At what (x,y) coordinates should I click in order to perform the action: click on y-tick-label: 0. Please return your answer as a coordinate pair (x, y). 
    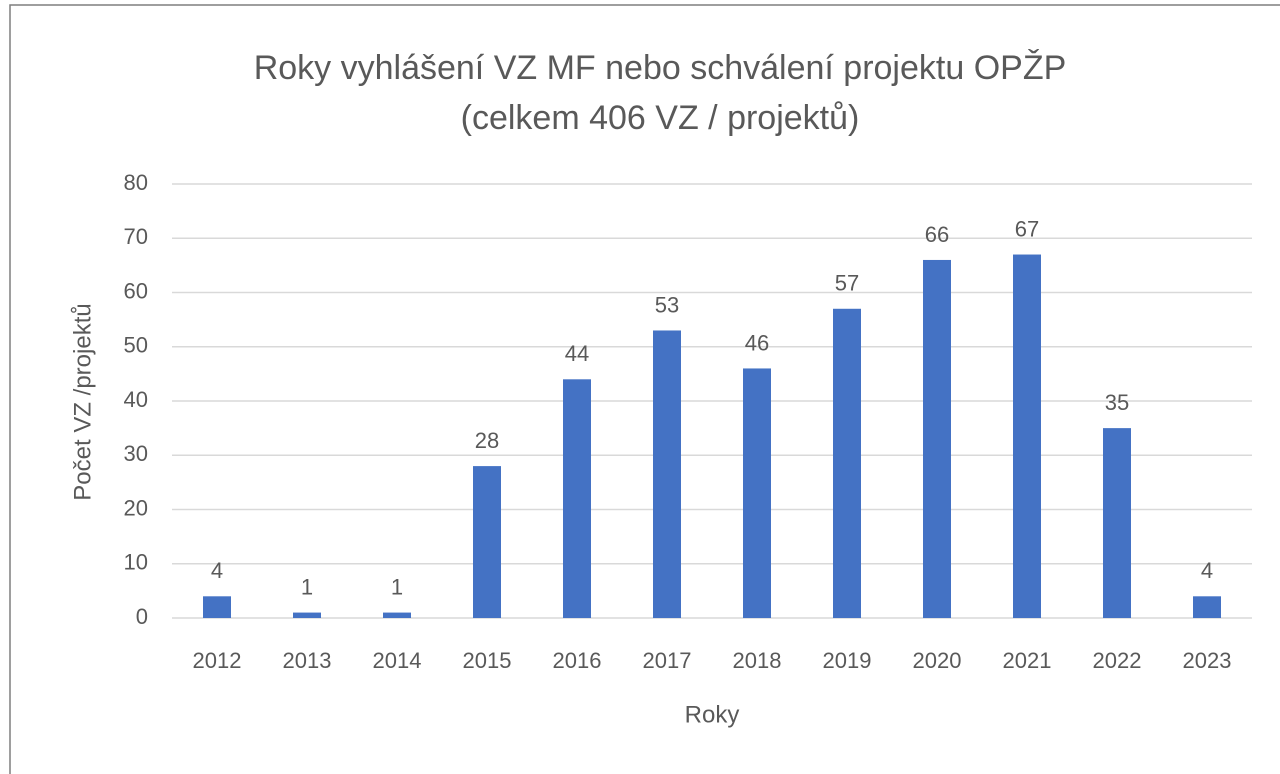
    Looking at the image, I should click on (142, 616).